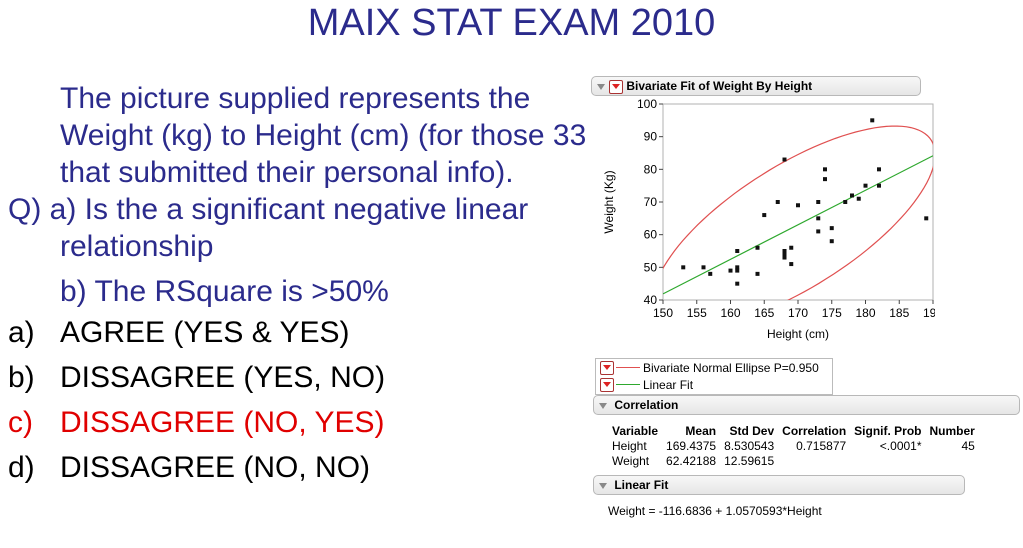 The width and height of the screenshot is (1023, 548). What do you see at coordinates (641, 485) in the screenshot?
I see `linear-fit-title: Linear Fit` at bounding box center [641, 485].